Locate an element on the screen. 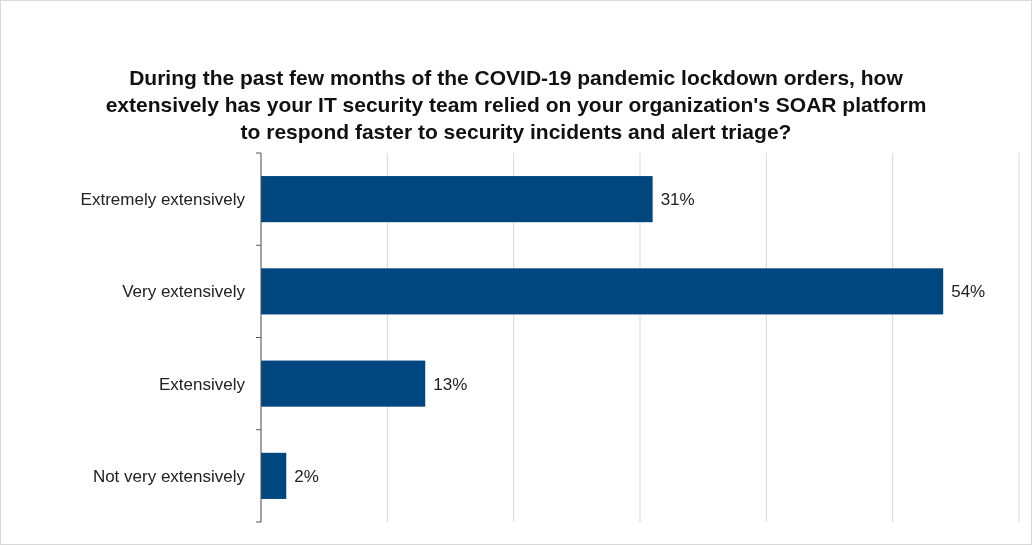  y-tick-label: Not very extensively is located at coordinates (169, 476).